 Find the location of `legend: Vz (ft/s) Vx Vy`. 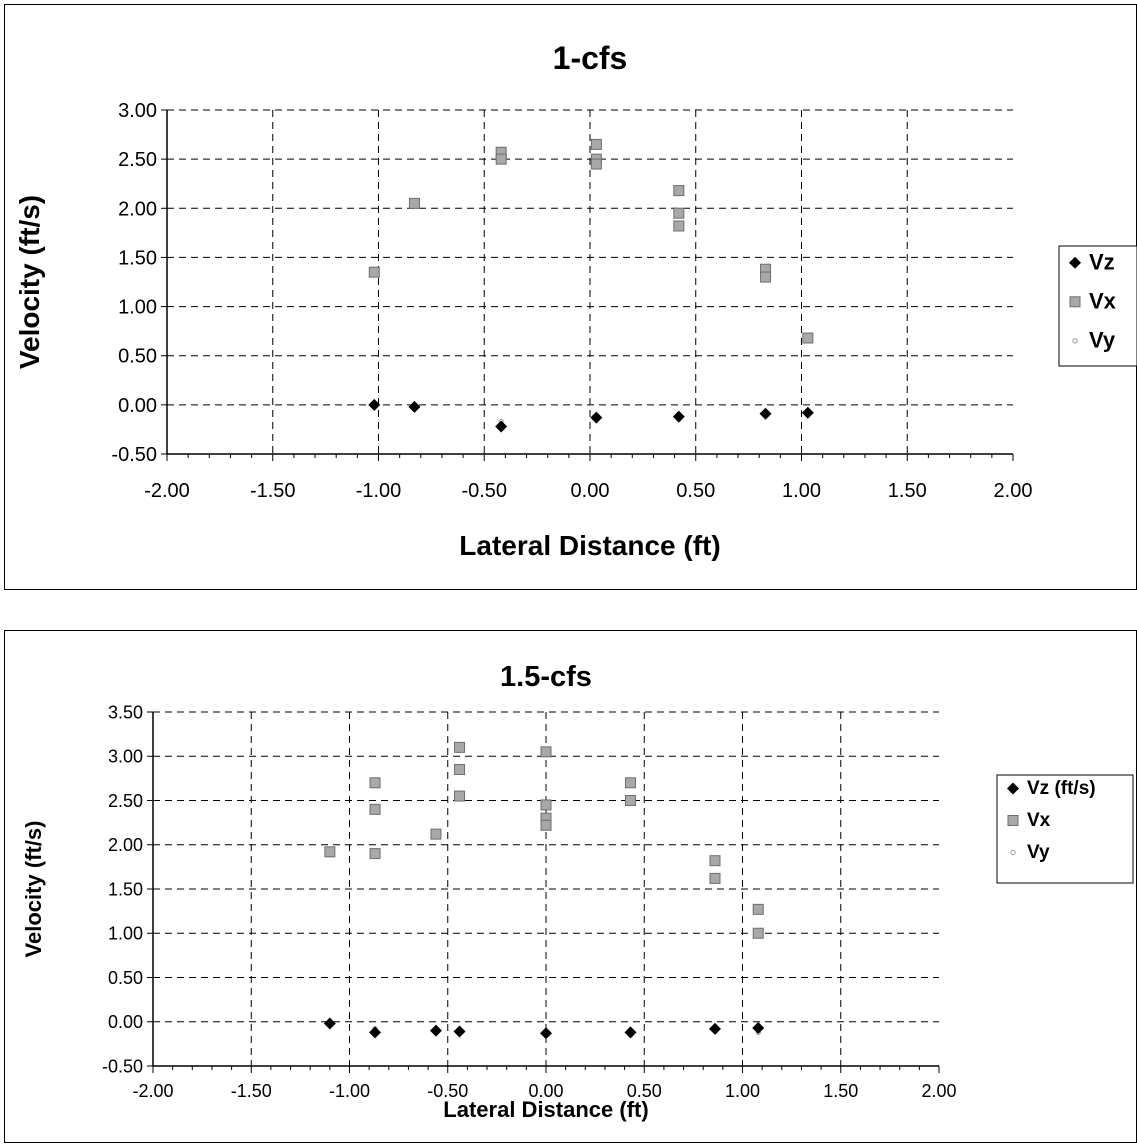

legend: Vz (ft/s) Vx Vy is located at coordinates (1065, 829).